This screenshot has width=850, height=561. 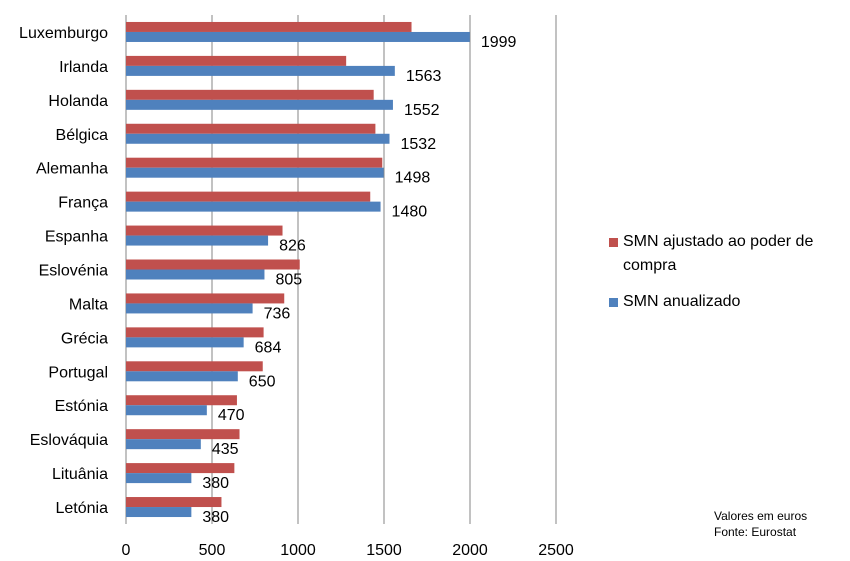 I want to click on category-label: Letónia, so click(x=82, y=508).